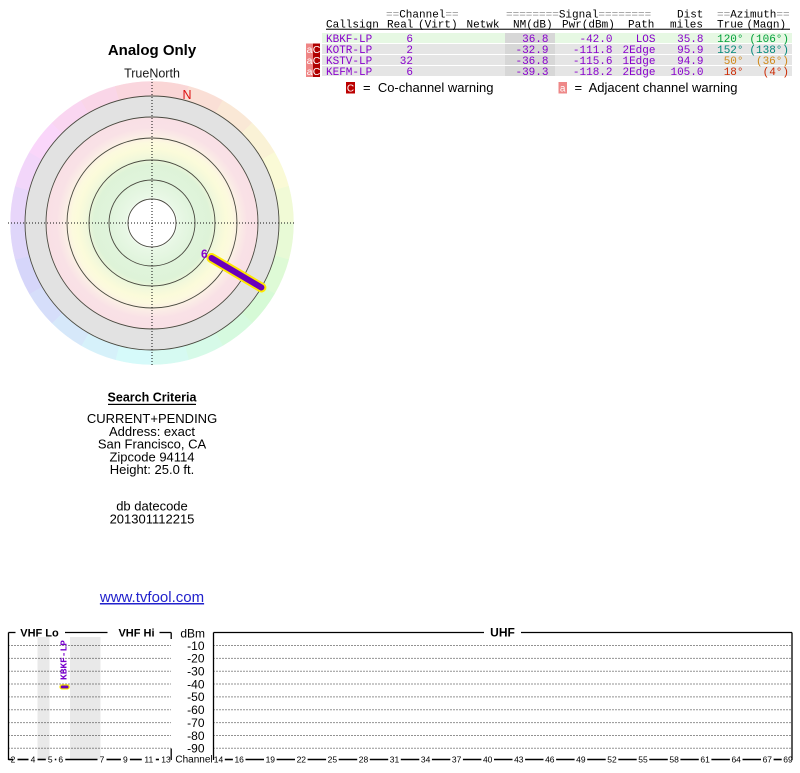  I want to click on svg-text: NM(dB), so click(533, 26).